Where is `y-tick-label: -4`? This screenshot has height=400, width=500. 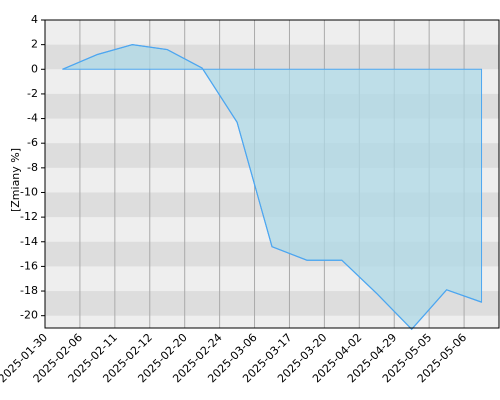 y-tick-label: -4 is located at coordinates (32, 118).